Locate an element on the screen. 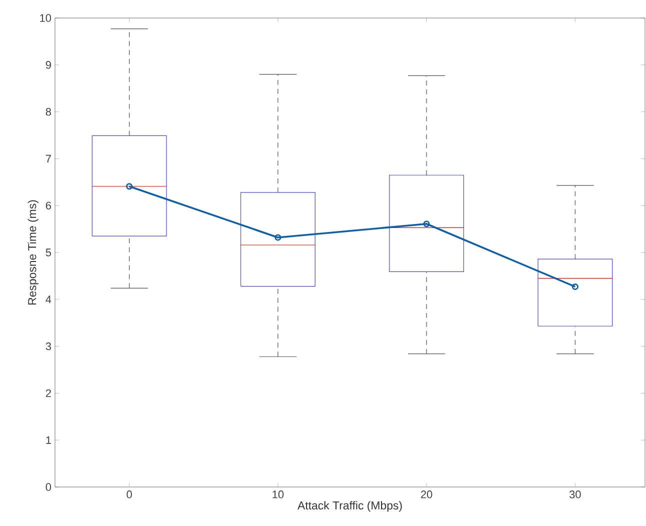  x-tick-label: 0 is located at coordinates (129, 494).